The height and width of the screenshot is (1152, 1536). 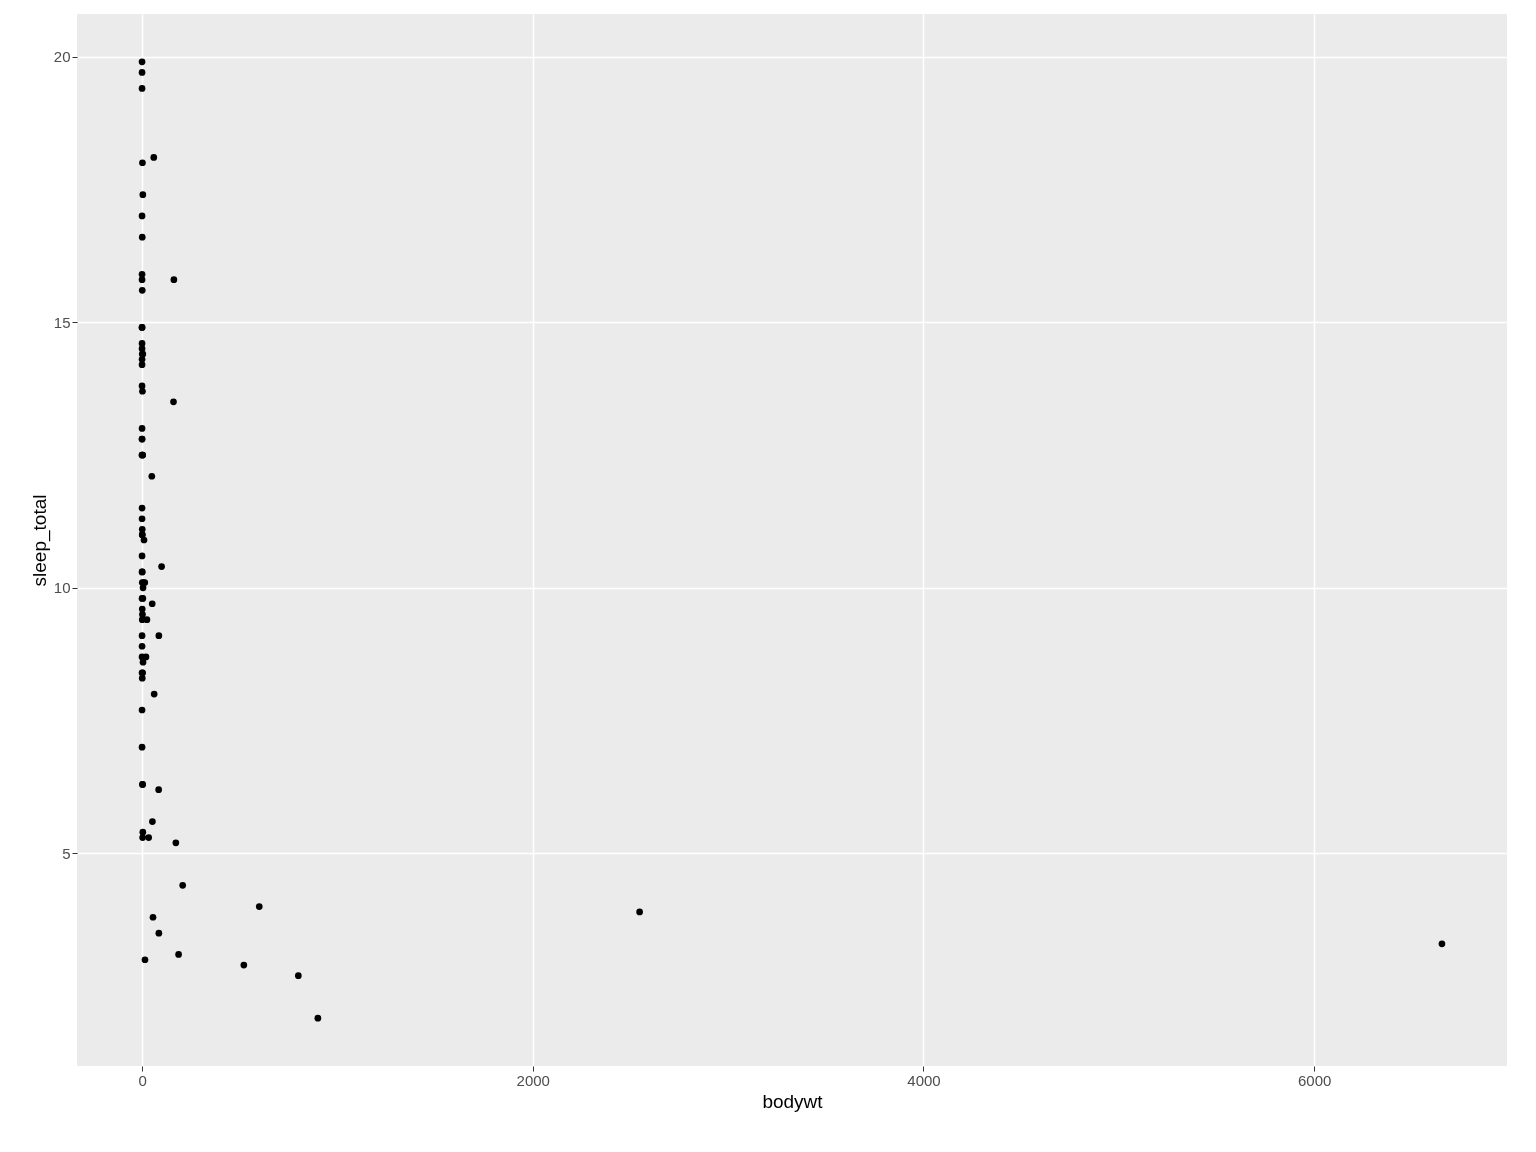 What do you see at coordinates (793, 1101) in the screenshot?
I see `x-axis-title: bodywt` at bounding box center [793, 1101].